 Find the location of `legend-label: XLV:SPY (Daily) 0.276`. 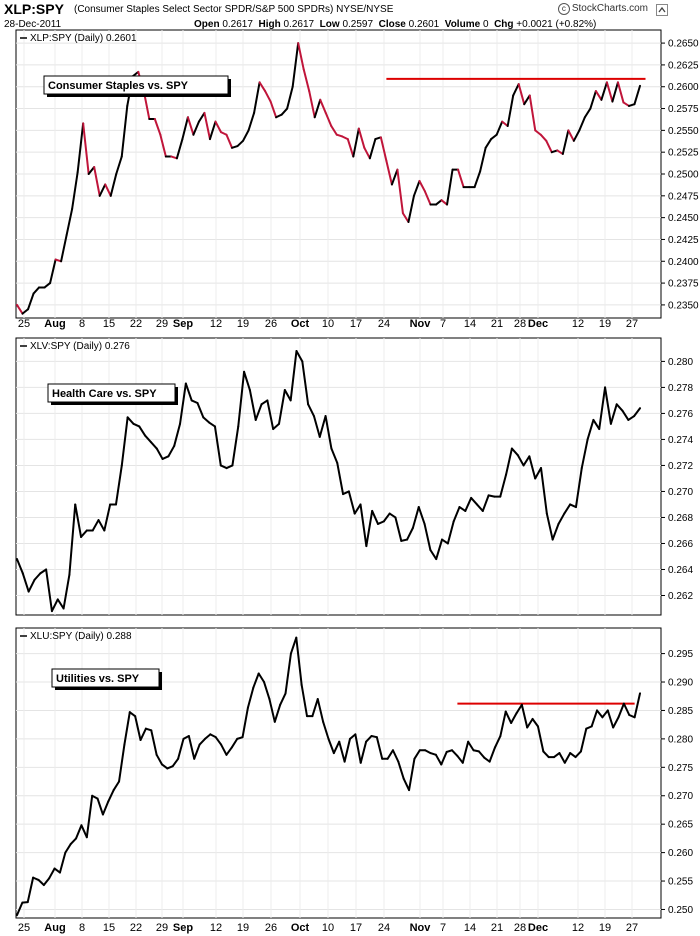

legend-label: XLV:SPY (Daily) 0.276 is located at coordinates (80, 346).